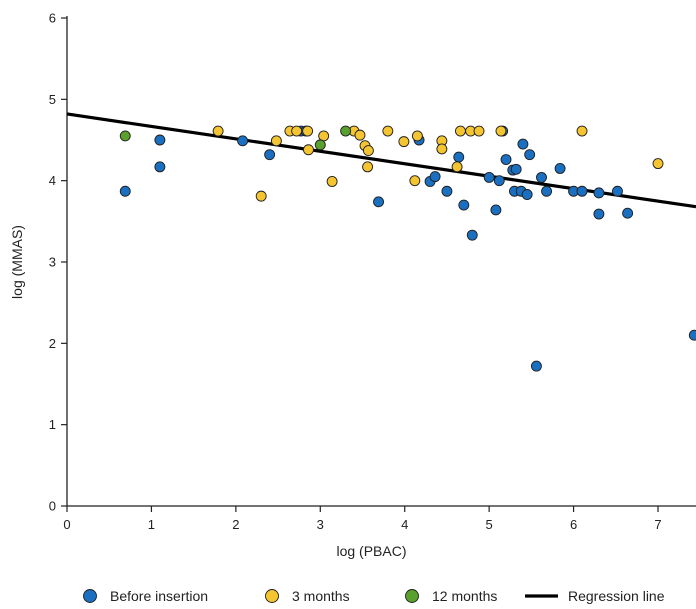 The width and height of the screenshot is (696, 609). What do you see at coordinates (151, 524) in the screenshot?
I see `x-tick-label: 1` at bounding box center [151, 524].